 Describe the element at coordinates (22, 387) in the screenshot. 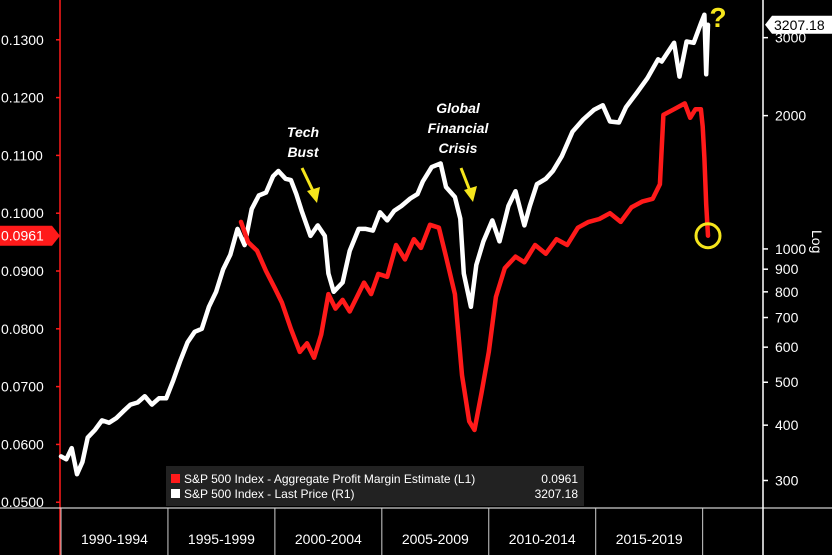

I see `left-tick-label: 0.0700` at that location.